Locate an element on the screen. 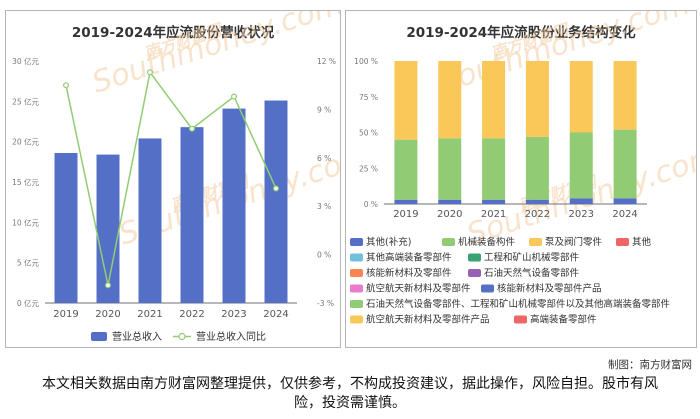 Image resolution: width=700 pixels, height=419 pixels. legend-label: 核能新材料及零部件 is located at coordinates (409, 273).